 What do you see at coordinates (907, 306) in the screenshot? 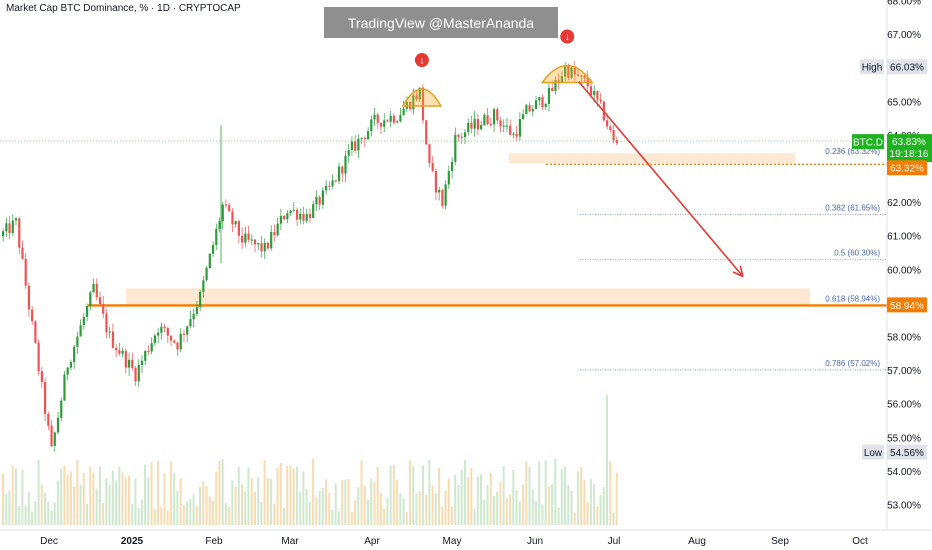
I see `support-level-tag: 58.94%` at bounding box center [907, 306].